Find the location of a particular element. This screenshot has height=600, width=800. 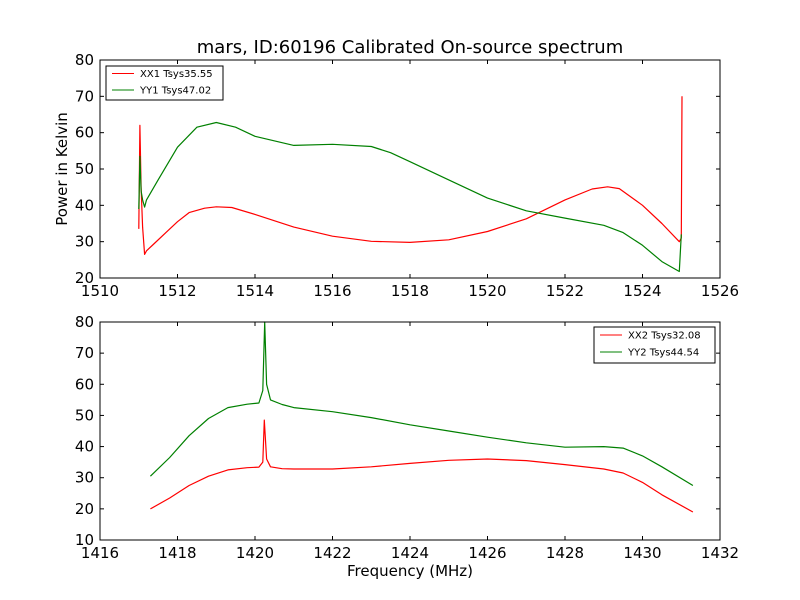

bottom-y-tick-label: 50 is located at coordinates (84, 415).